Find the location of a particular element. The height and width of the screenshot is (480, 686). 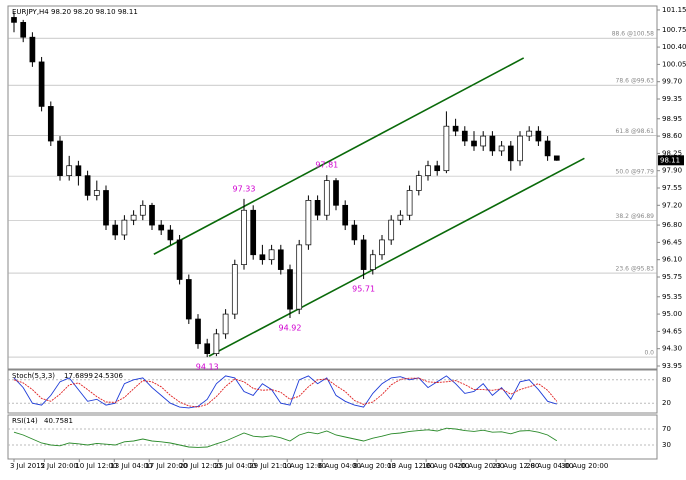

y-tick-label: 95.75 is located at coordinates (672, 277).